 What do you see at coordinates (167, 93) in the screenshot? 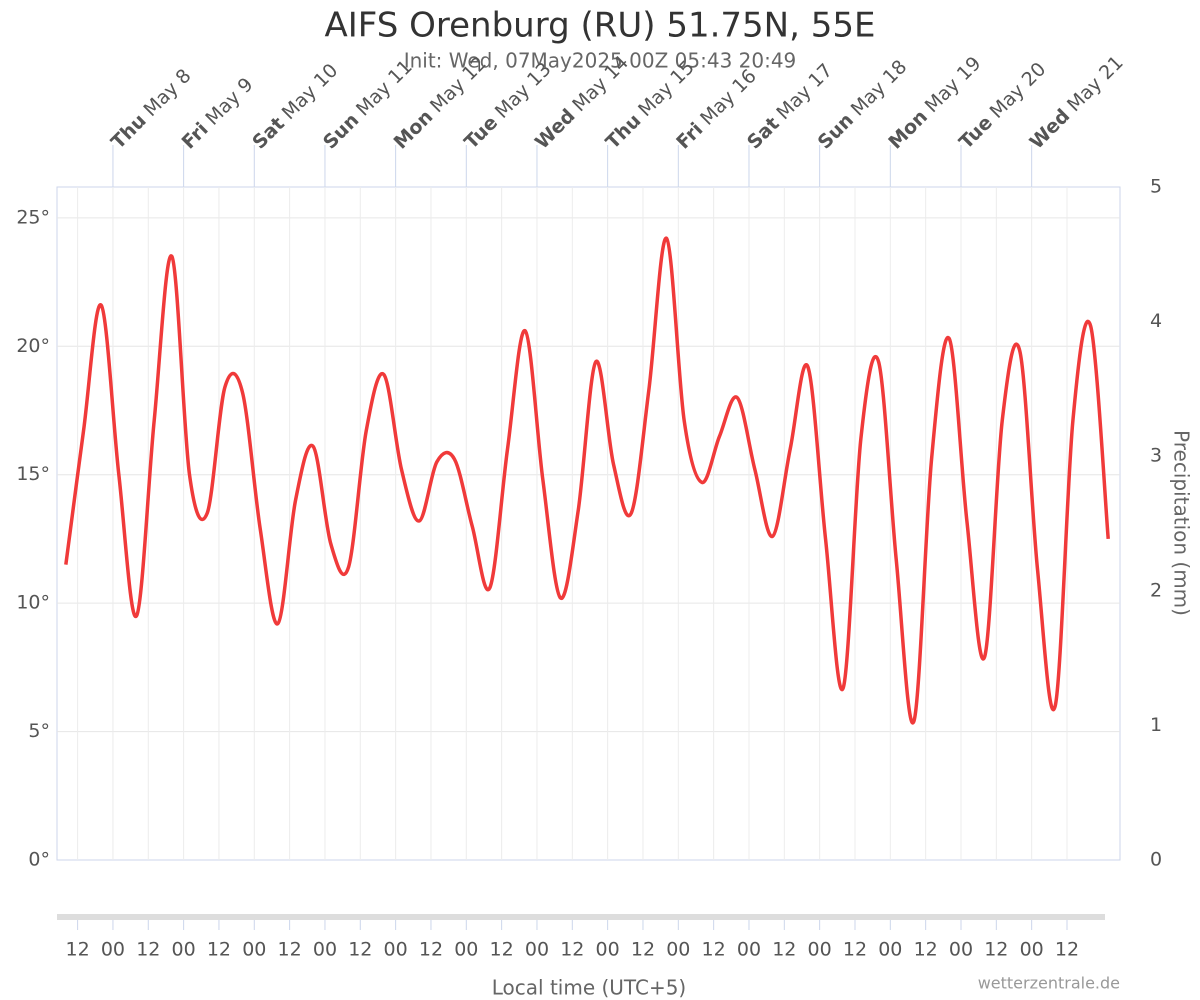
I see `day-date: May 8` at bounding box center [167, 93].